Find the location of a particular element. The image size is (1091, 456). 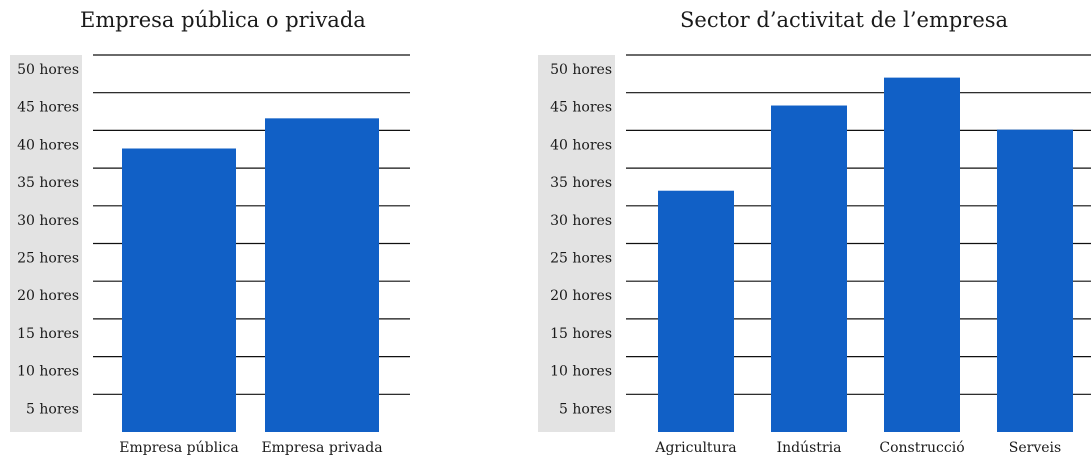

chart-title: Empresa pública o privada is located at coordinates (223, 20).